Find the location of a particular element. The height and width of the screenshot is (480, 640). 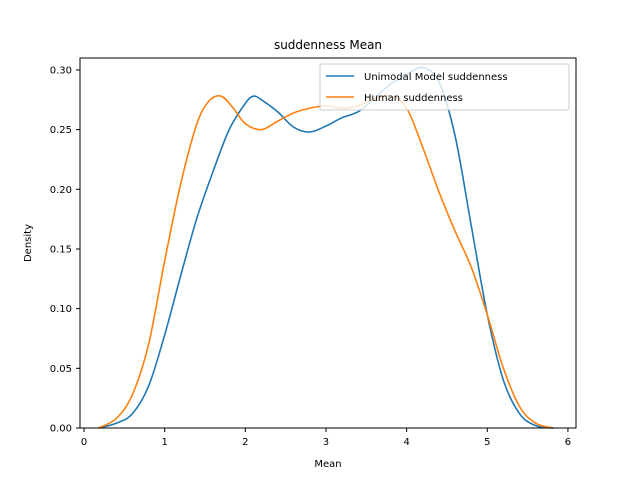

y-tick-label: 0.25 is located at coordinates (61, 130).